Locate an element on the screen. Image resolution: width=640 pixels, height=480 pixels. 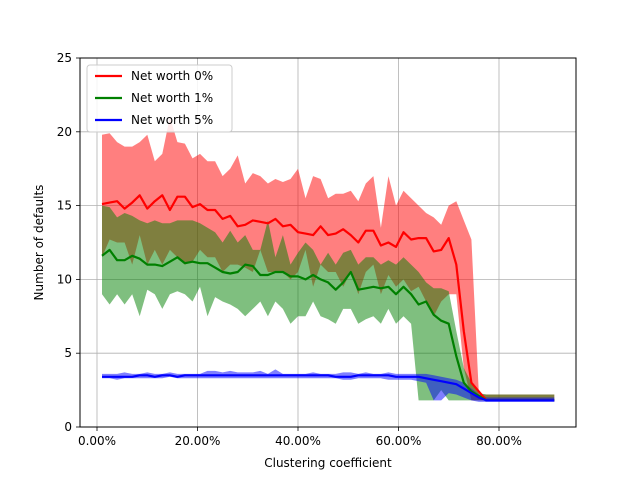
legend-label-3: Net worth 5% is located at coordinates (172, 120).